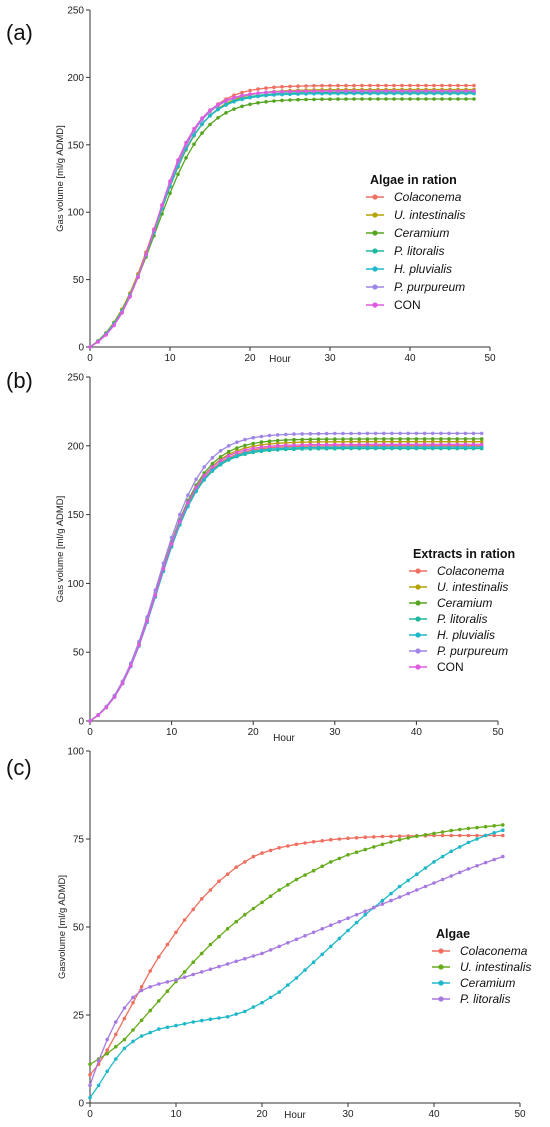  Describe the element at coordinates (280, 359) in the screenshot. I see `x-axis-label: Hour` at that location.